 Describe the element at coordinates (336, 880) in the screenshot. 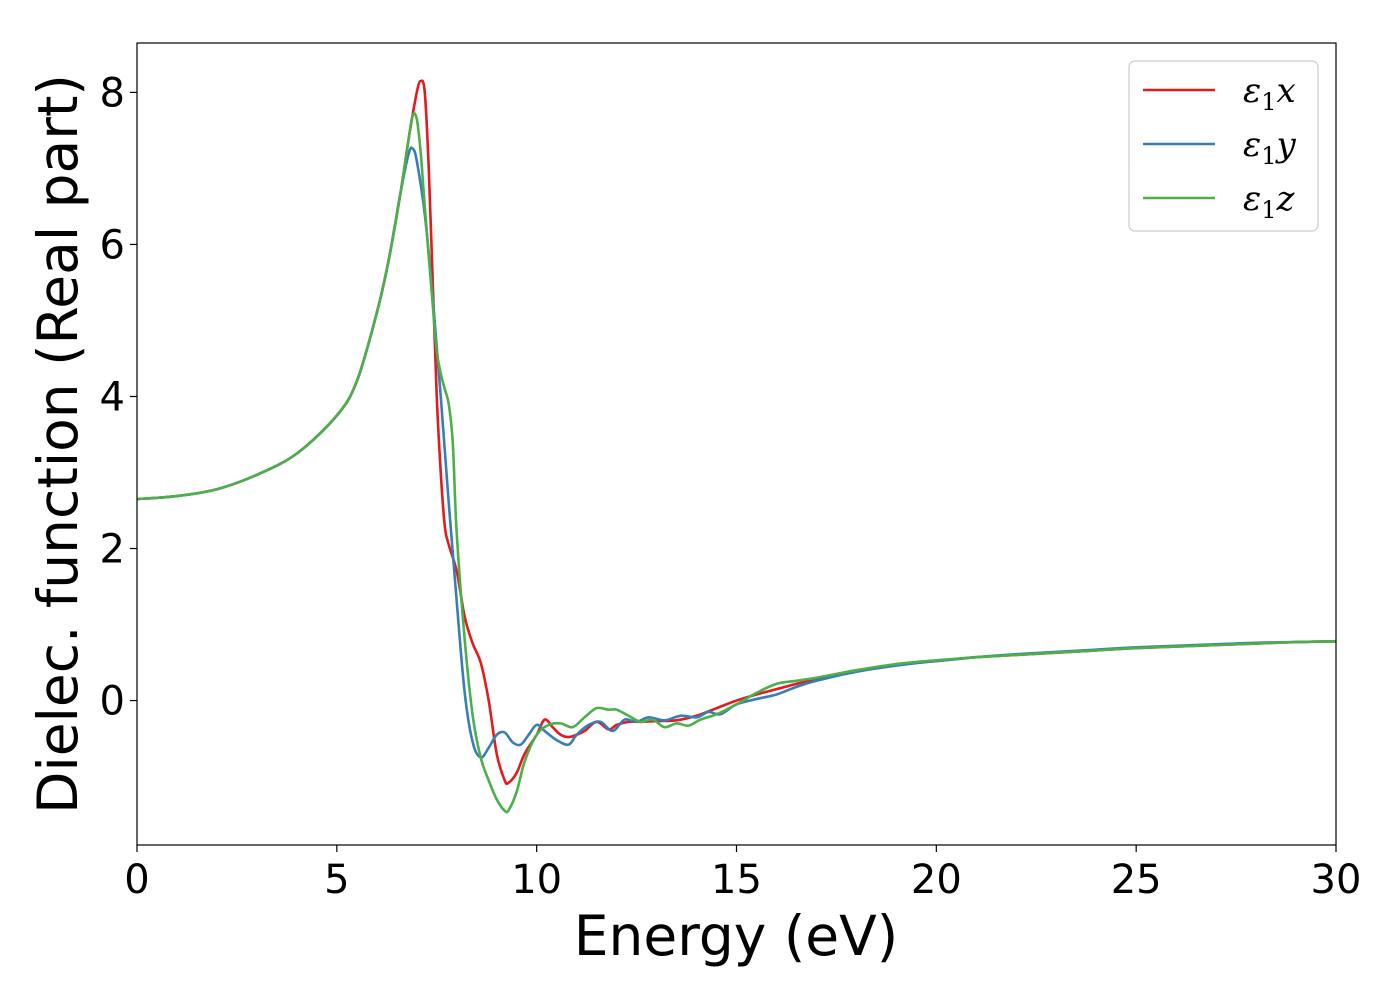

I see `x-tick-label: 5` at that location.